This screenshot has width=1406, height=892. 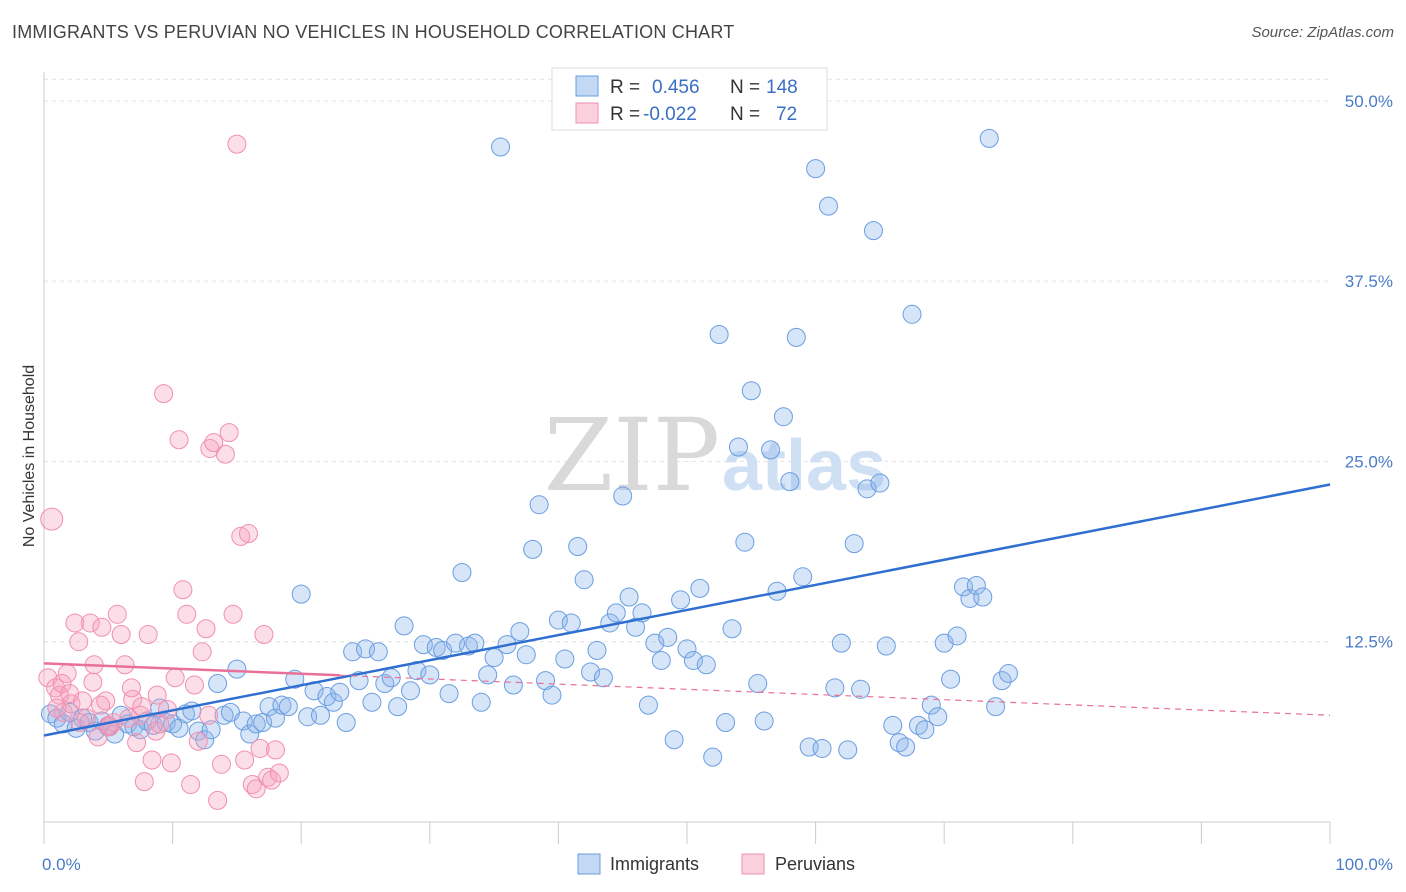 I want to click on legend-n-value-1: 148, so click(x=782, y=87).